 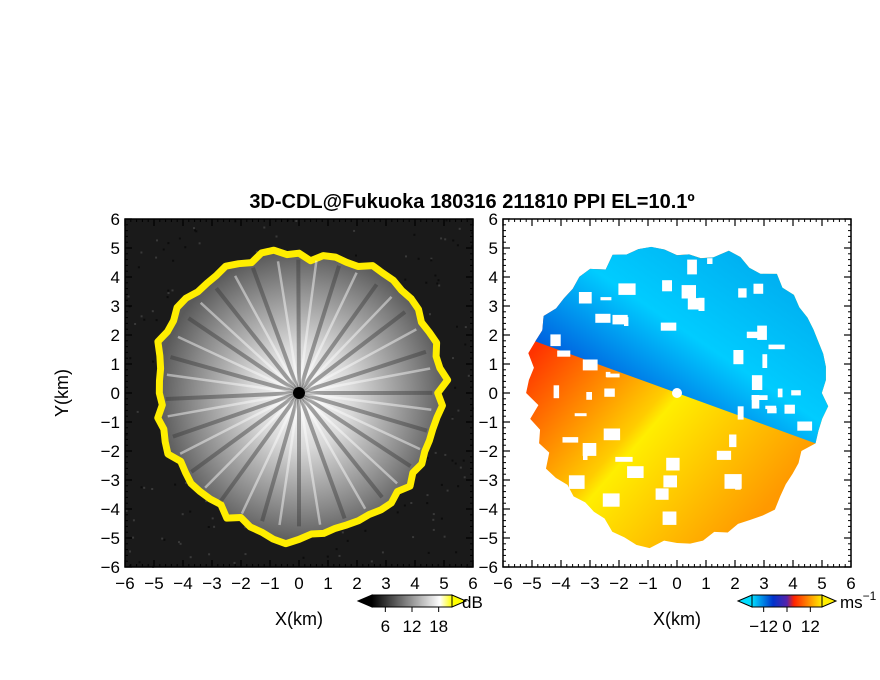 I want to click on velocity-gaps, so click(x=681, y=391).